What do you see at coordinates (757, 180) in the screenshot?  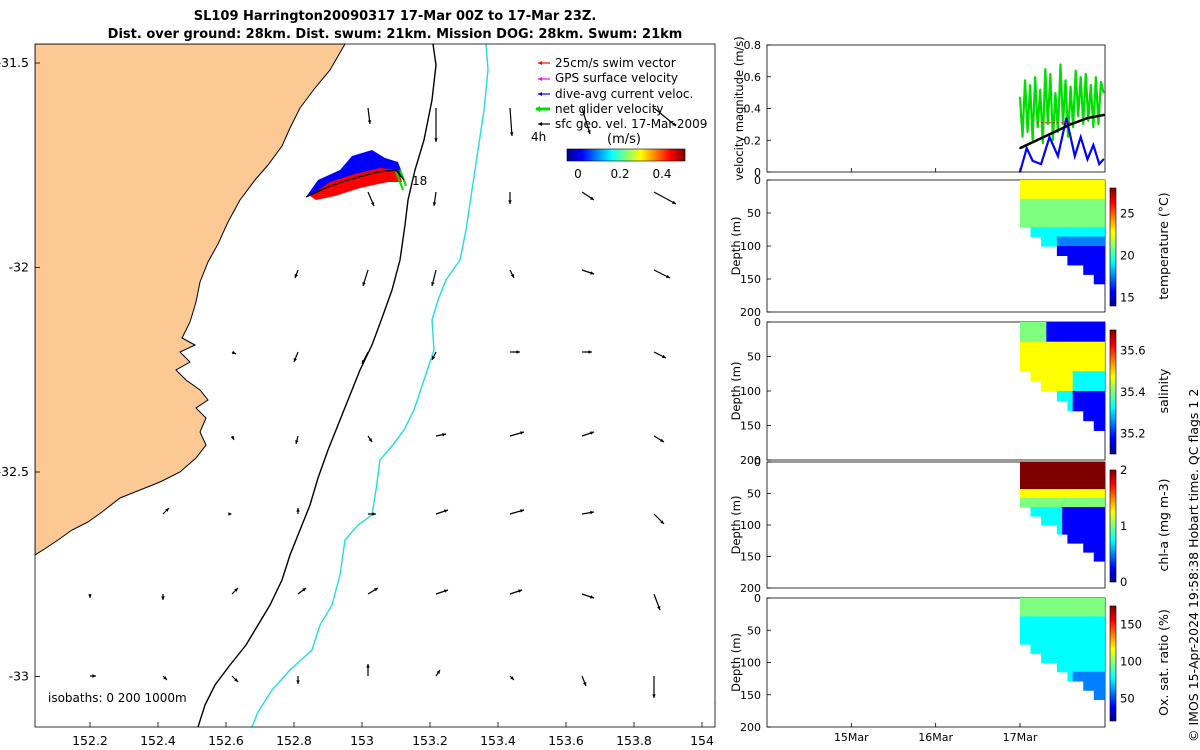 I see `temperature-section-ytick-label: 0` at bounding box center [757, 180].